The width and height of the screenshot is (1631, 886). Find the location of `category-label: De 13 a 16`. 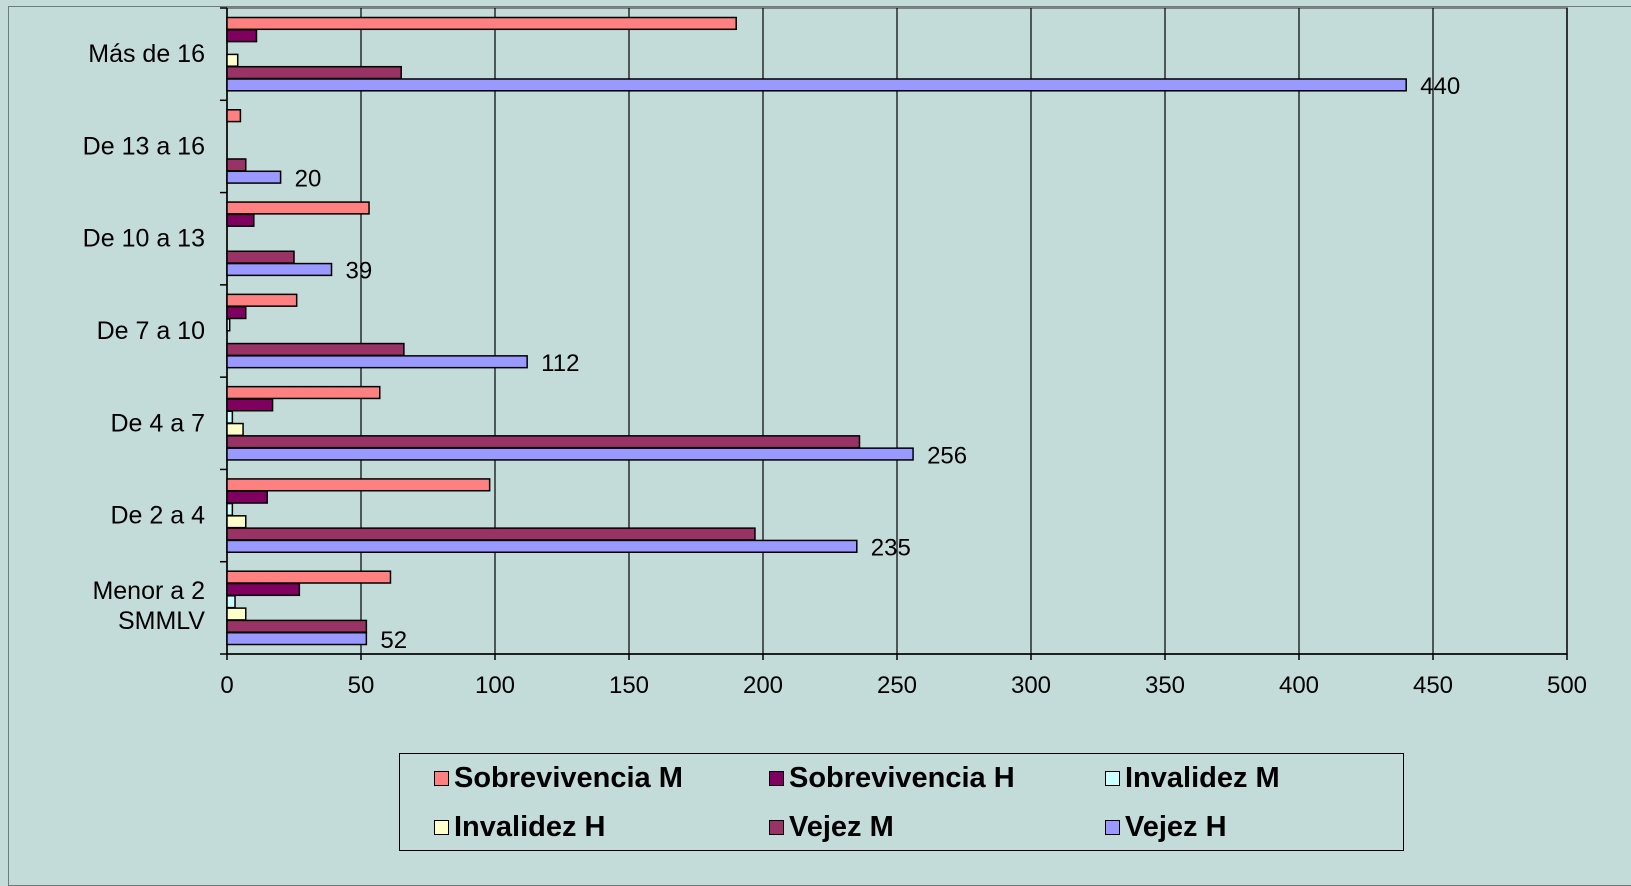

category-label: De 13 a 16 is located at coordinates (144, 146).